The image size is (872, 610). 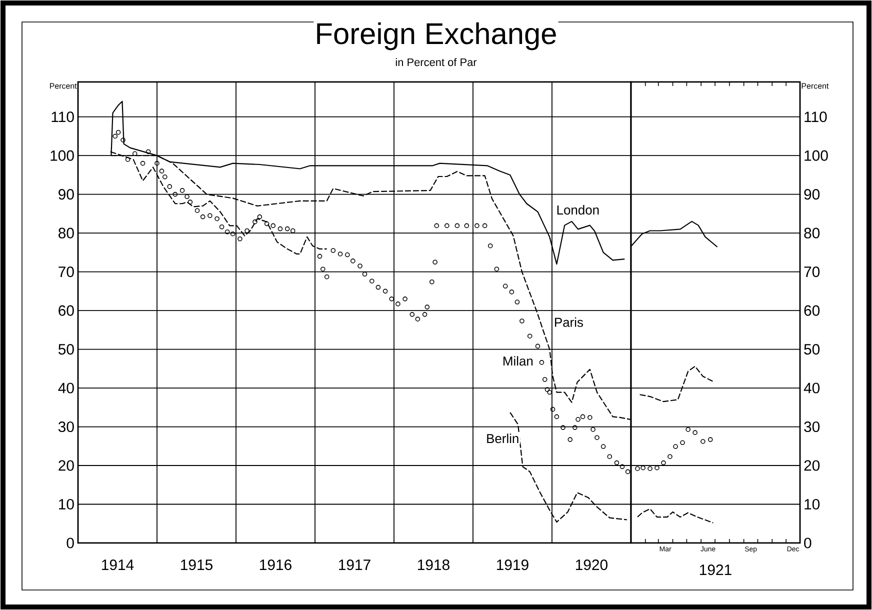 I want to click on x-tick-label: 1914, so click(x=118, y=565).